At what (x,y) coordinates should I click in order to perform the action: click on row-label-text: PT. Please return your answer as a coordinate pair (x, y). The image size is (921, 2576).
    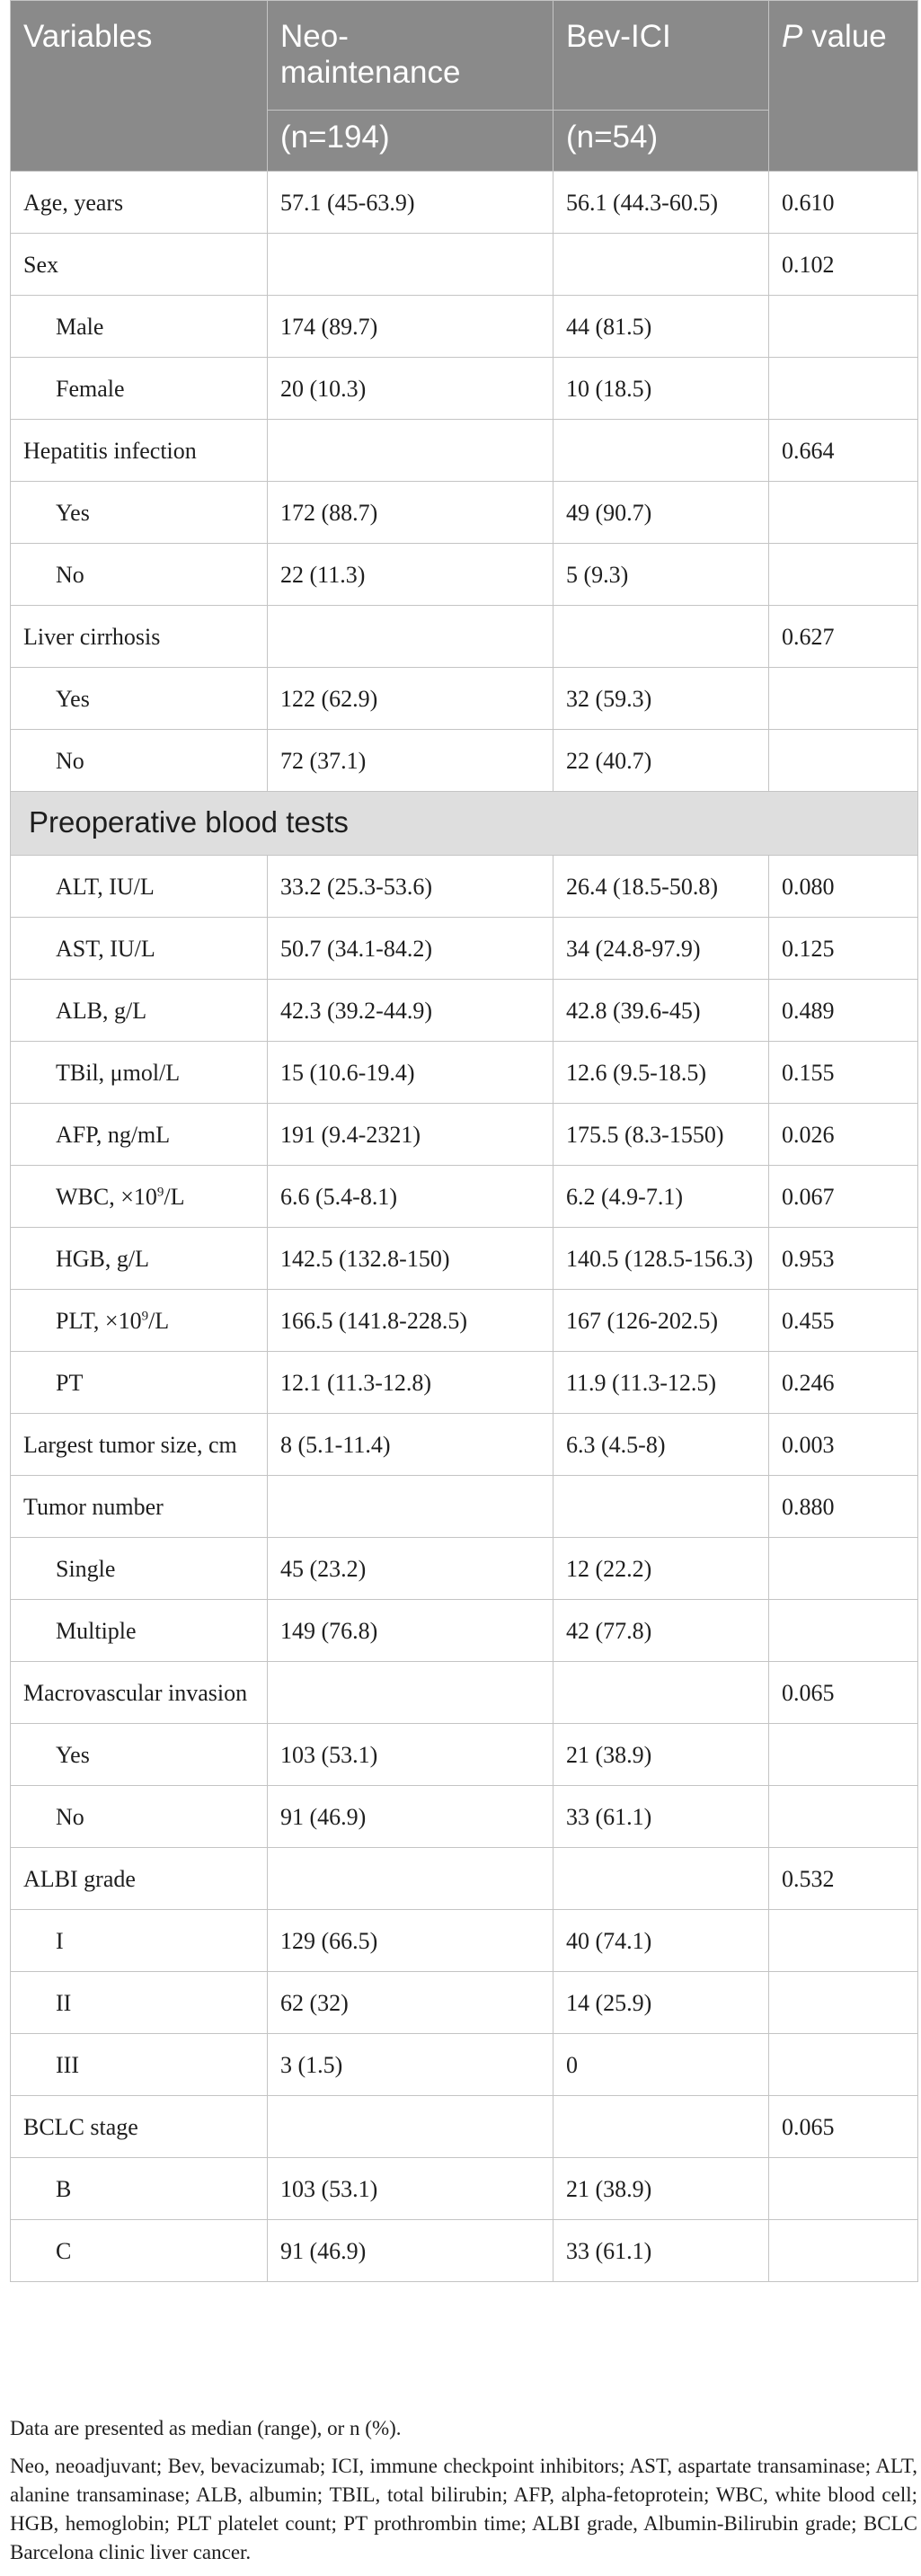
    Looking at the image, I should click on (70, 1383).